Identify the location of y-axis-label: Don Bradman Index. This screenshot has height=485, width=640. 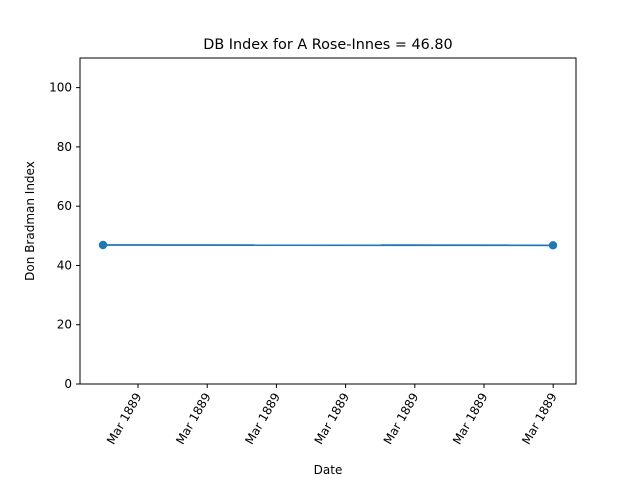
(30, 221).